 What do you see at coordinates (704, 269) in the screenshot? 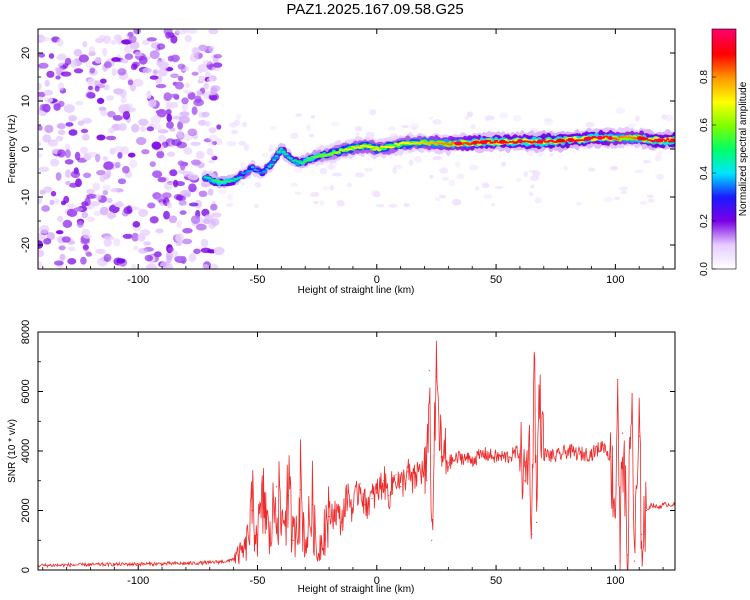
I see `colorbar-tick-label: 0.0` at bounding box center [704, 269].